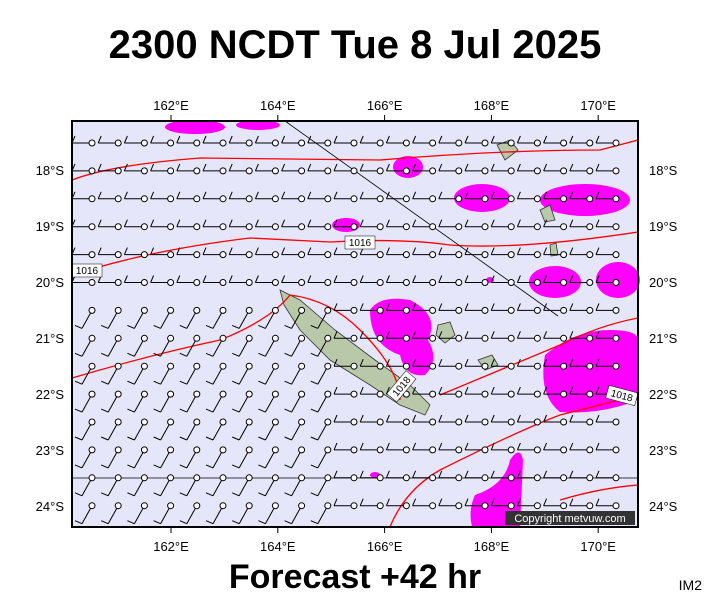 The height and width of the screenshot is (600, 711). Describe the element at coordinates (50, 282) in the screenshot. I see `lat-tick-label: 20°S` at that location.